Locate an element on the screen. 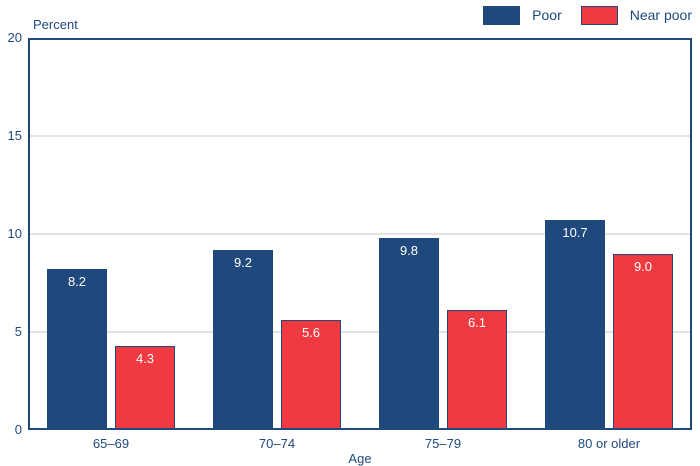 The height and width of the screenshot is (466, 700). bar-value-label: 4.3 is located at coordinates (145, 358).